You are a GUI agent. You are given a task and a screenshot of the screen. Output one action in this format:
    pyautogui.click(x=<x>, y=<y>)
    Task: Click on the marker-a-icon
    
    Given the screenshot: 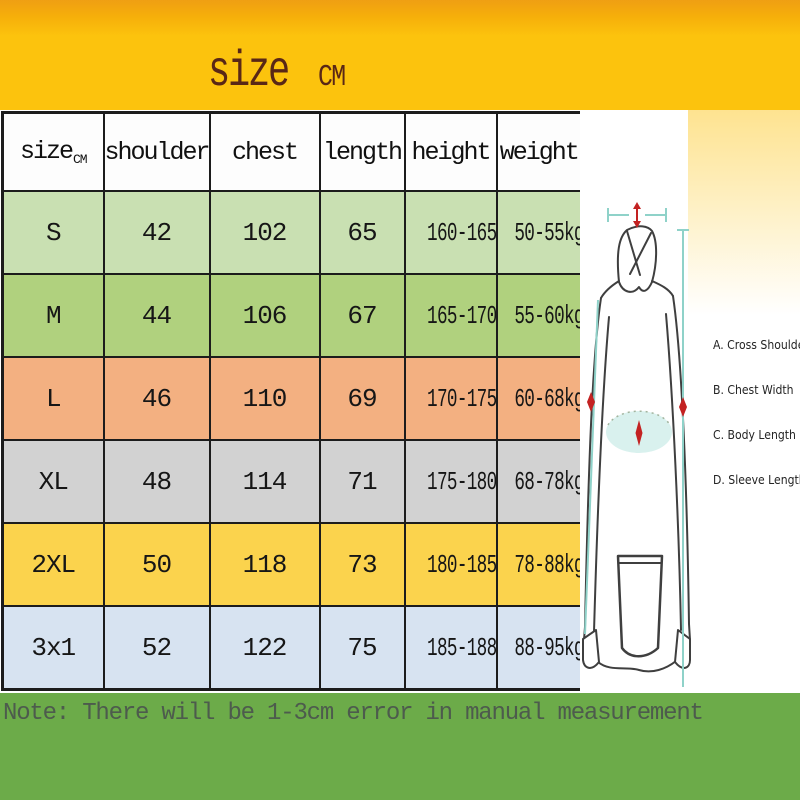 What is the action you would take?
    pyautogui.click(x=637, y=215)
    